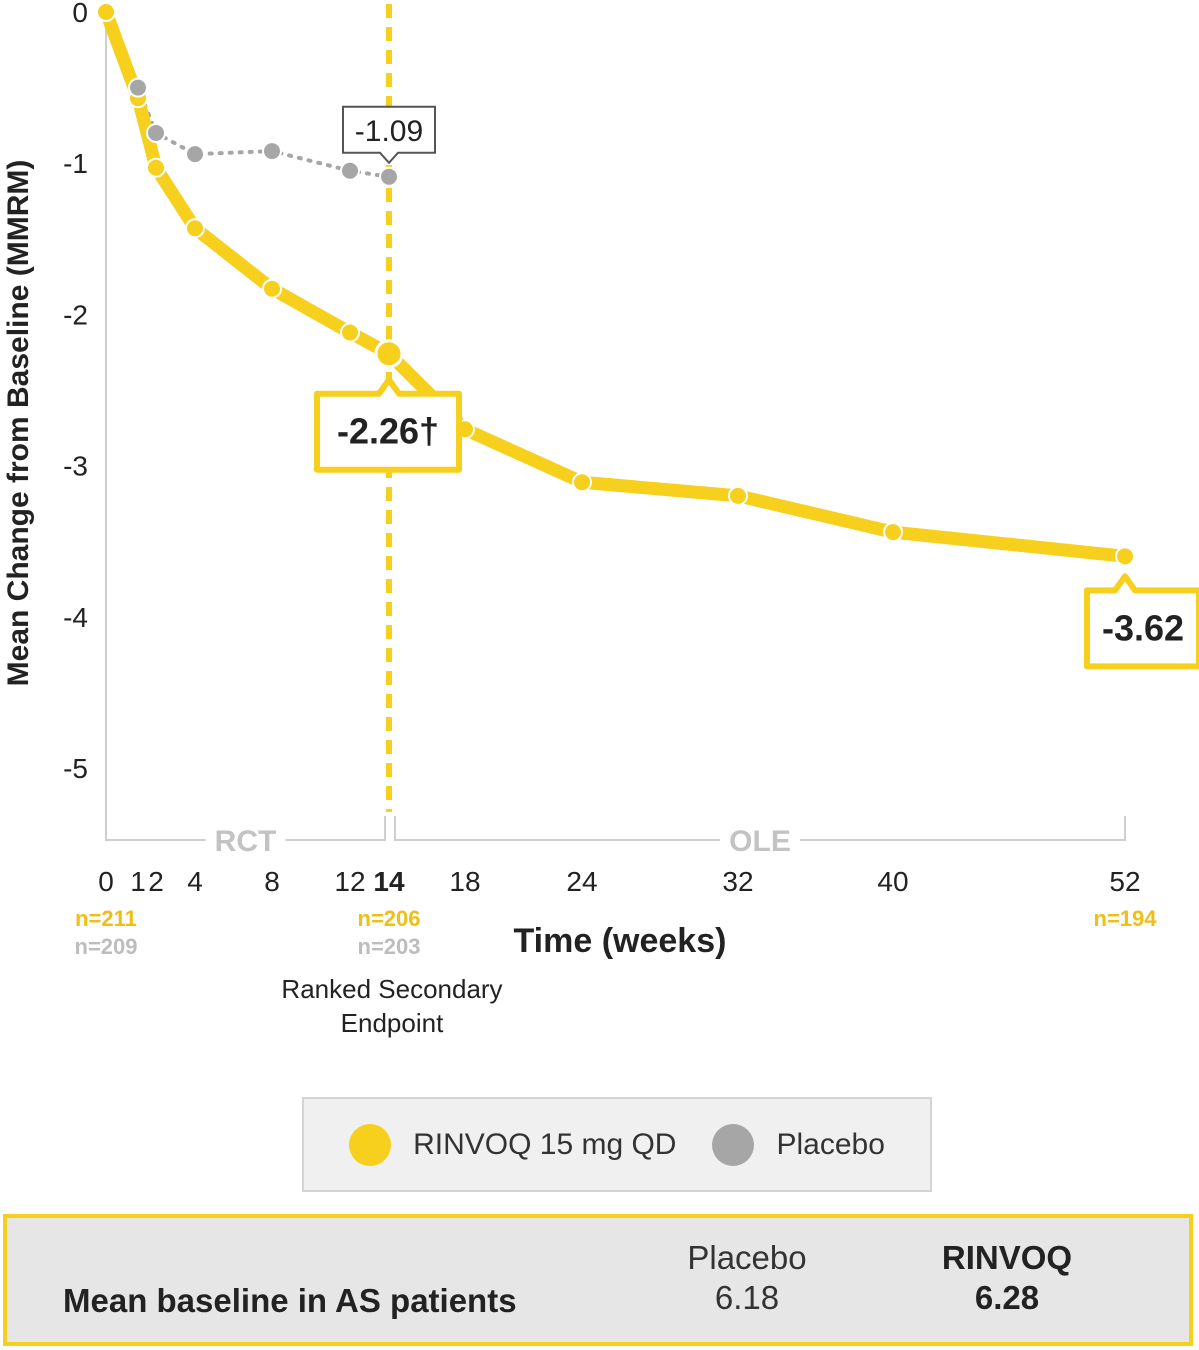 The height and width of the screenshot is (1350, 1199). What do you see at coordinates (246, 841) in the screenshot?
I see `section-label: RCT` at bounding box center [246, 841].